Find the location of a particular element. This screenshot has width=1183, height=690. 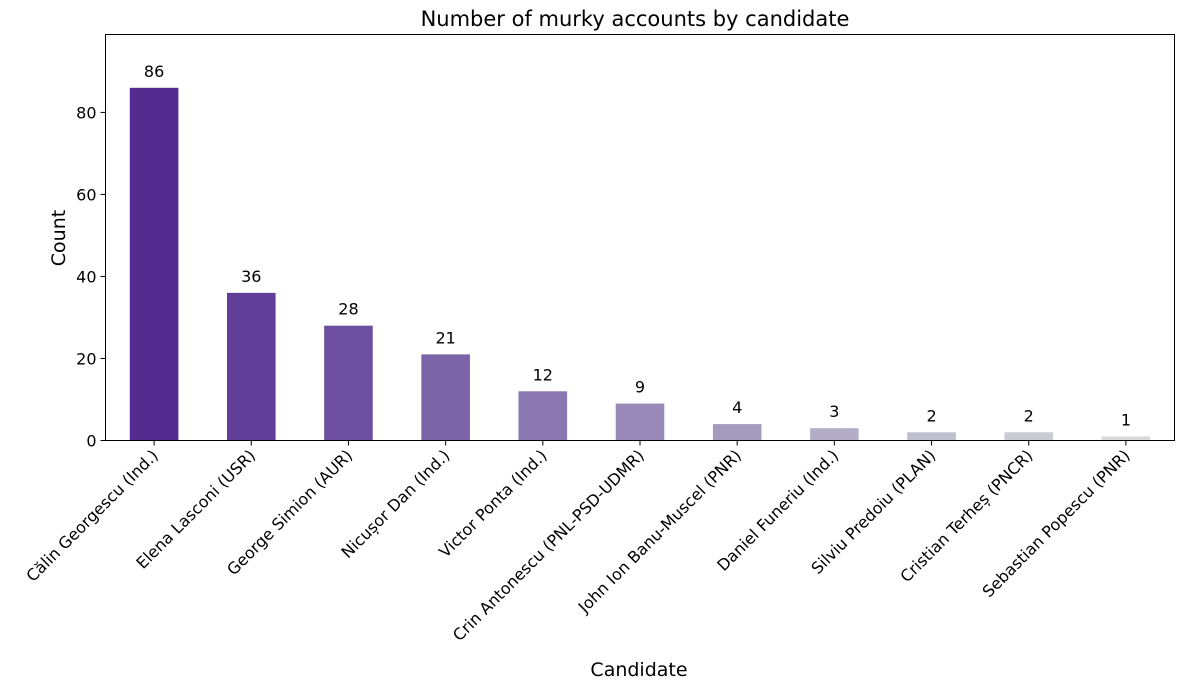

bar-value-label: 1 is located at coordinates (1126, 419).